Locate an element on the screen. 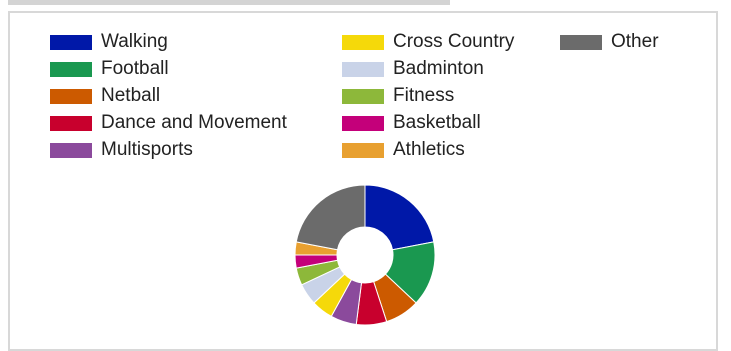 The width and height of the screenshot is (731, 351). legend-item: Football is located at coordinates (109, 69).